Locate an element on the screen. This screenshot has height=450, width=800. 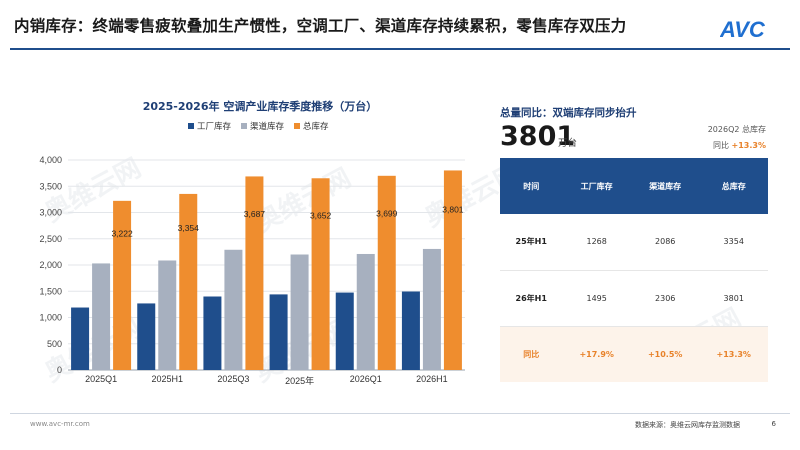
summary-title: 总量同比：双端库存同步抬升 is located at coordinates (568, 113).